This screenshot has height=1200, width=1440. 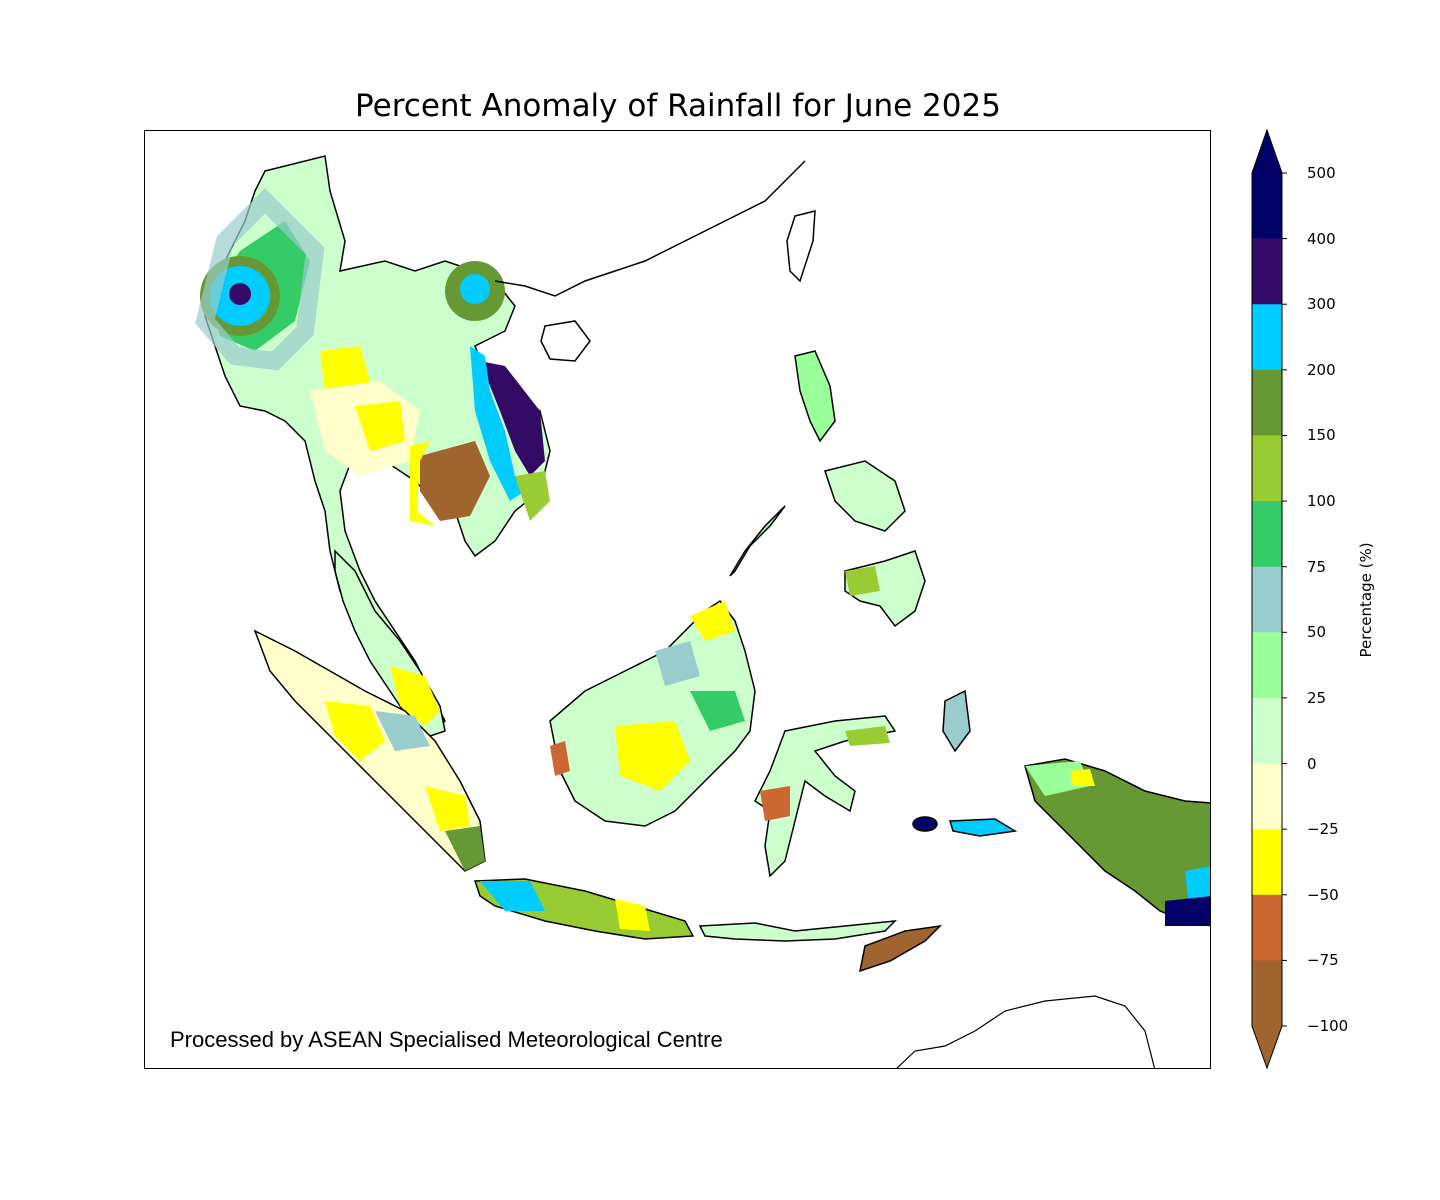 What do you see at coordinates (798, 931) in the screenshot?
I see `lesser-sunda` at bounding box center [798, 931].